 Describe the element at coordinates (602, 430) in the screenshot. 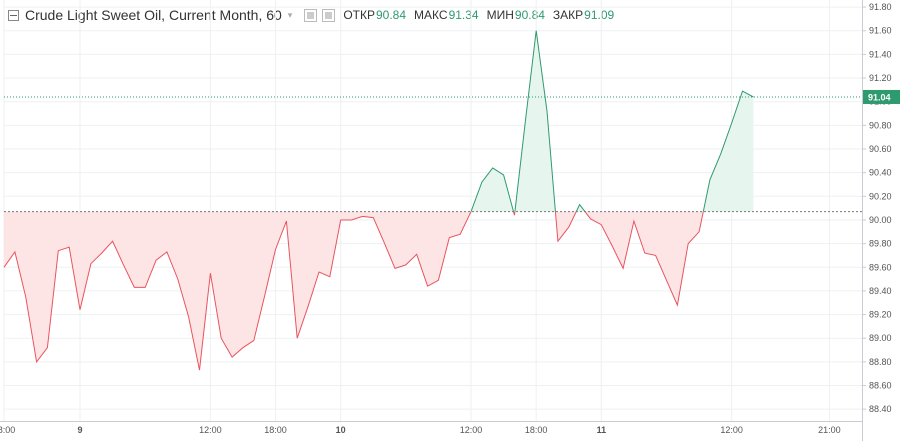

I see `x-tick-label: 11` at that location.